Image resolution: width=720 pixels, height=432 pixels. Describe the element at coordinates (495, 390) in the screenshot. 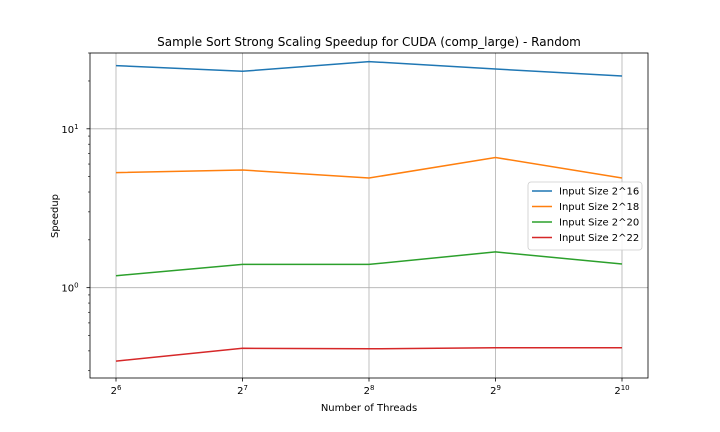

I see `x-tick-label: 29` at that location.